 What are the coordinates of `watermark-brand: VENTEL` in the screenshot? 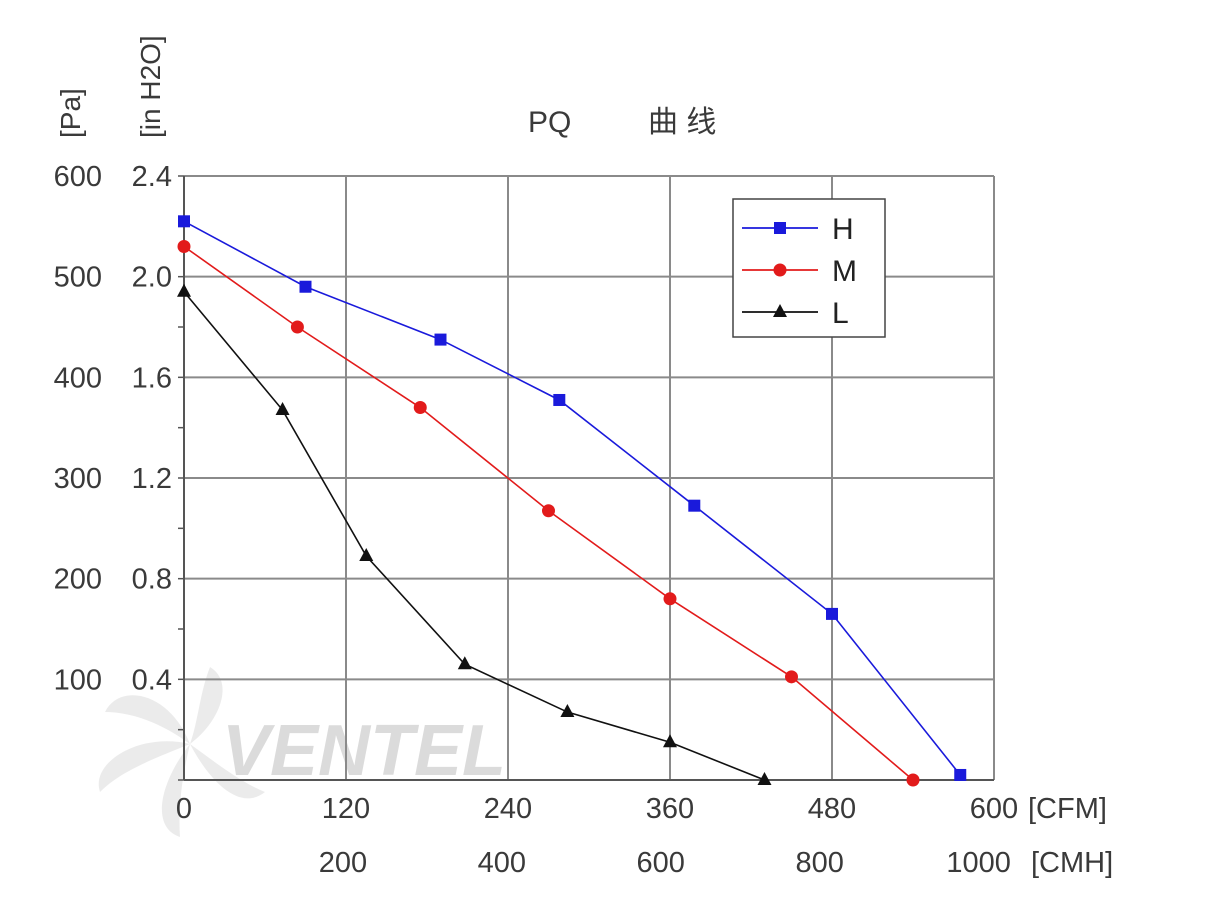 It's located at (364, 751).